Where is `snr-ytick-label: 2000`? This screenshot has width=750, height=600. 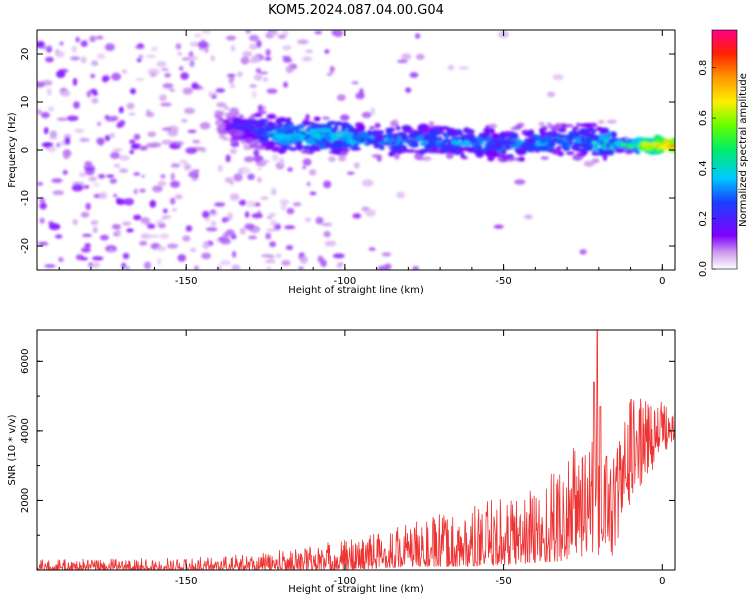
snr-ytick-label: 2000 is located at coordinates (25, 500).